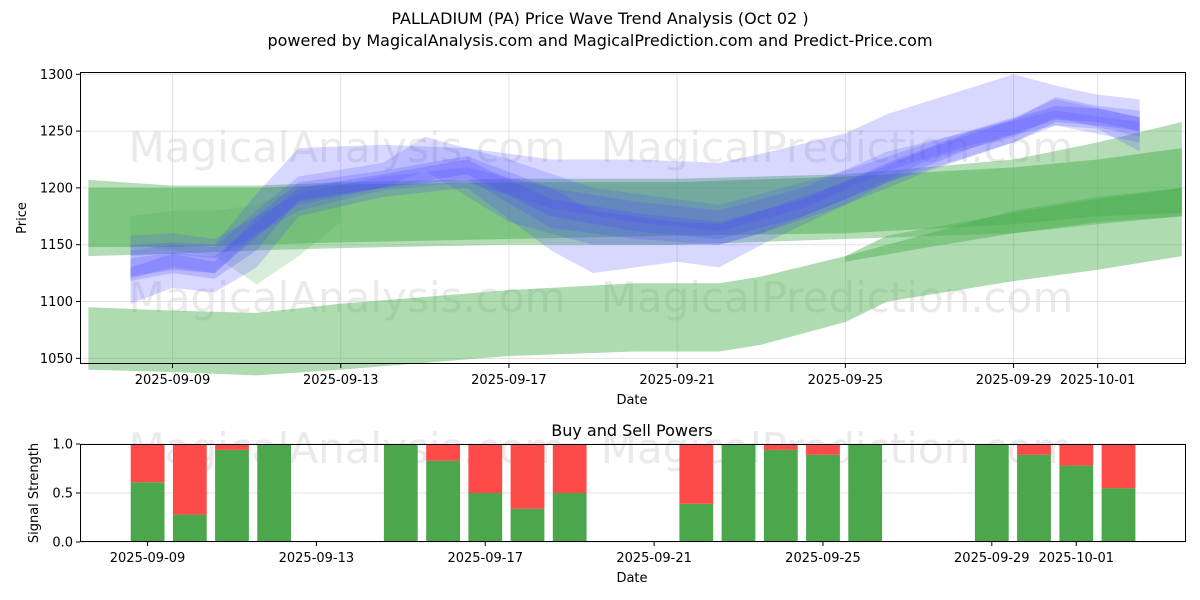 This screenshot has height=600, width=1200. Describe the element at coordinates (173, 380) in the screenshot. I see `price-x-tick-label: 2025-09-09` at that location.